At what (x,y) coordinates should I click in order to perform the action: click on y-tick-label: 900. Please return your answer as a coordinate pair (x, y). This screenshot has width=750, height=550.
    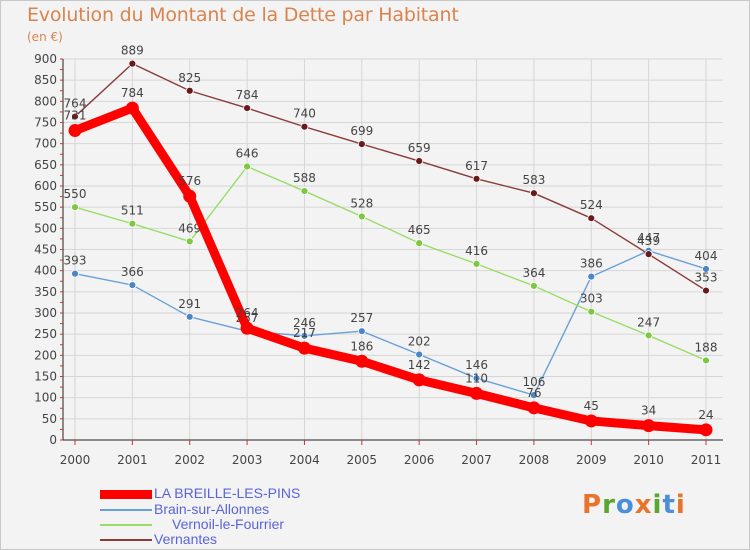
    Looking at the image, I should click on (45, 59).